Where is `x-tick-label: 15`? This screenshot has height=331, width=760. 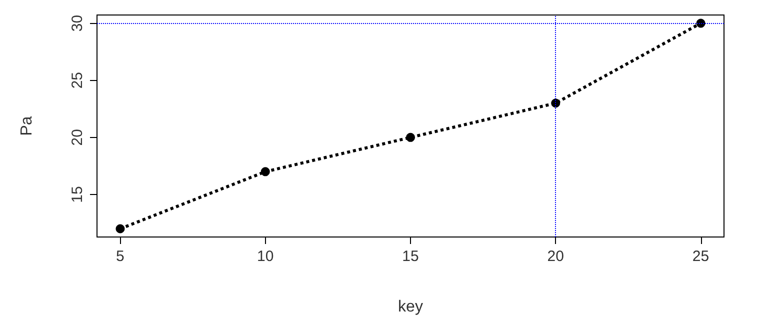 x-tick-label: 15 is located at coordinates (410, 256).